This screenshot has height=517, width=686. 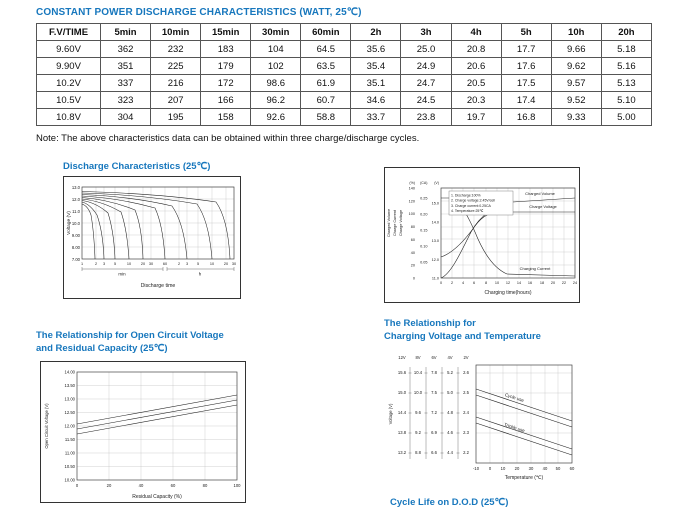 What do you see at coordinates (476, 32) in the screenshot?
I see `column-header: 4h` at bounding box center [476, 32].